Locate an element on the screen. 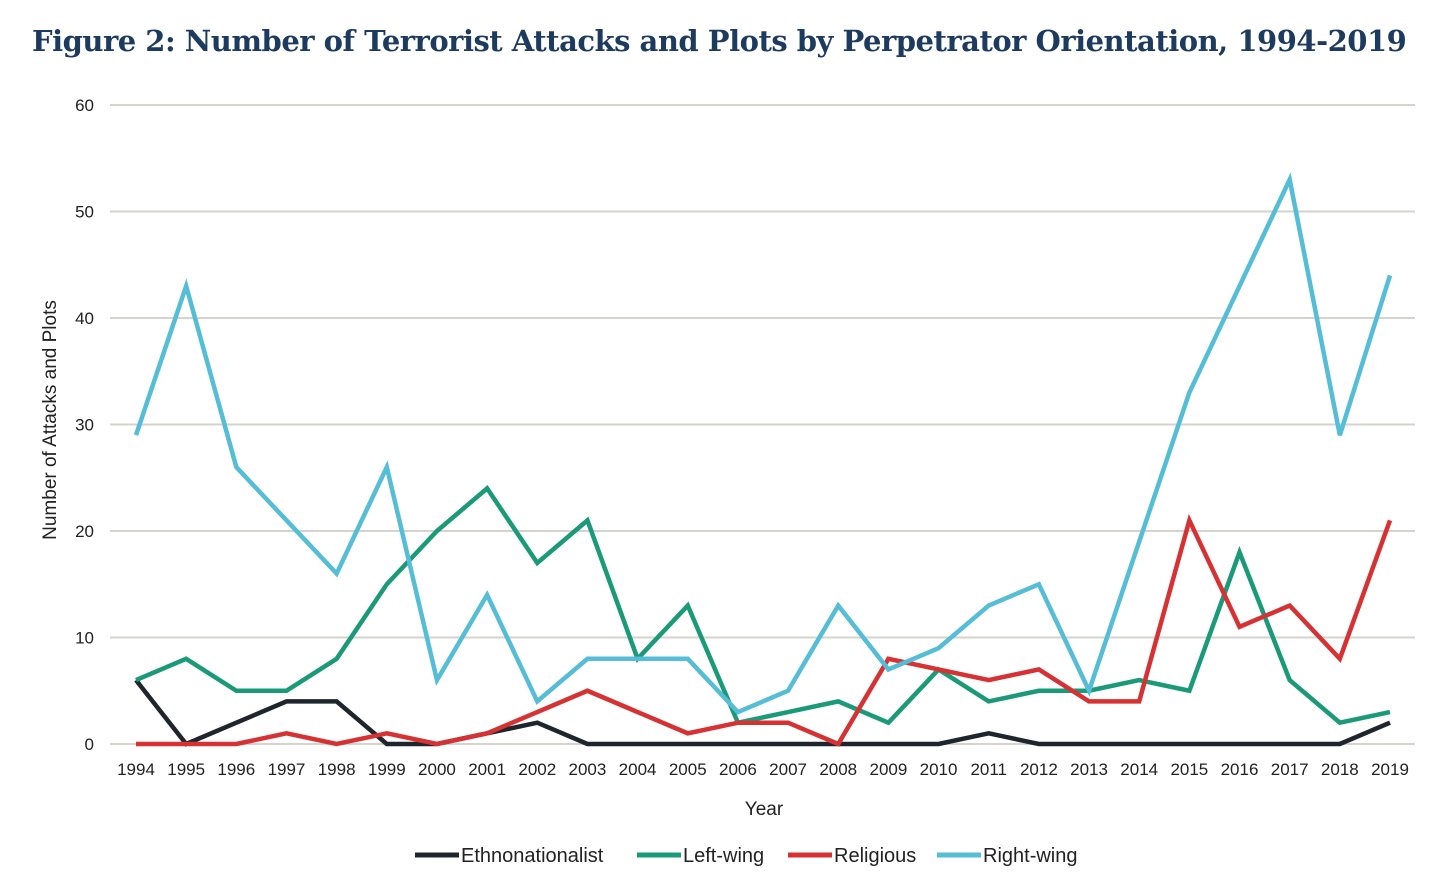  x-tick-label: 1996 is located at coordinates (236, 769).